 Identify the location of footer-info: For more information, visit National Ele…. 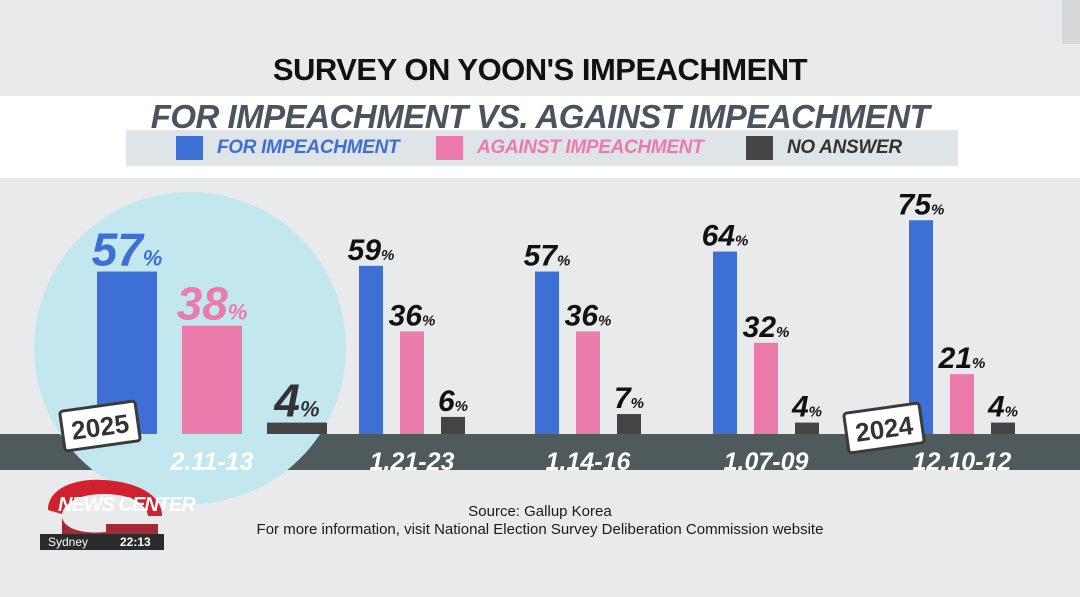
(540, 529).